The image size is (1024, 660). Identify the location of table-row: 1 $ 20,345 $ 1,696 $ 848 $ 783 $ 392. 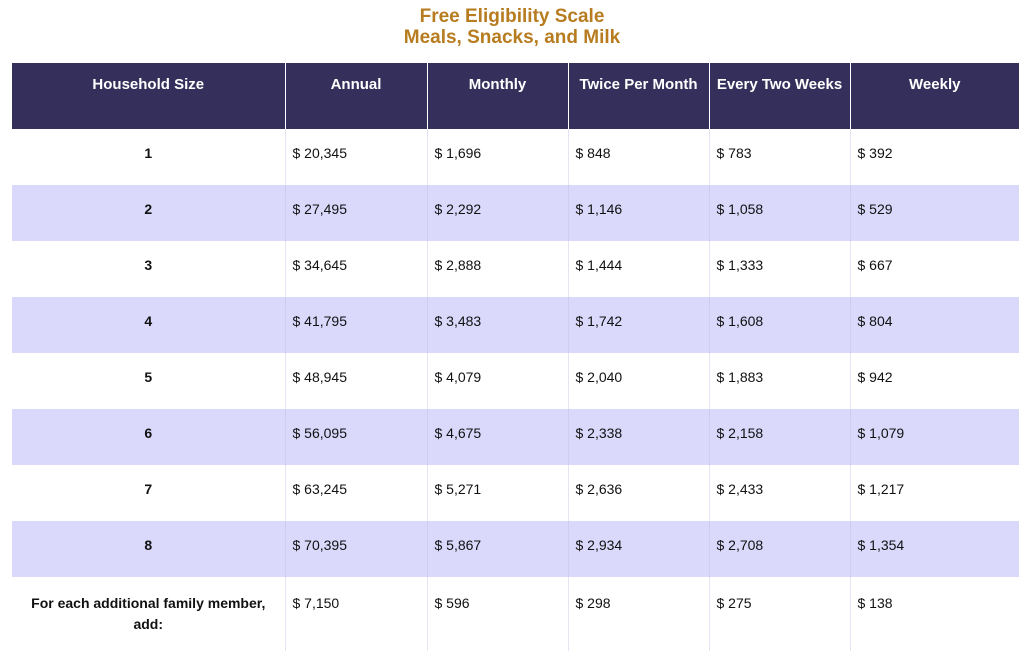
(515, 157).